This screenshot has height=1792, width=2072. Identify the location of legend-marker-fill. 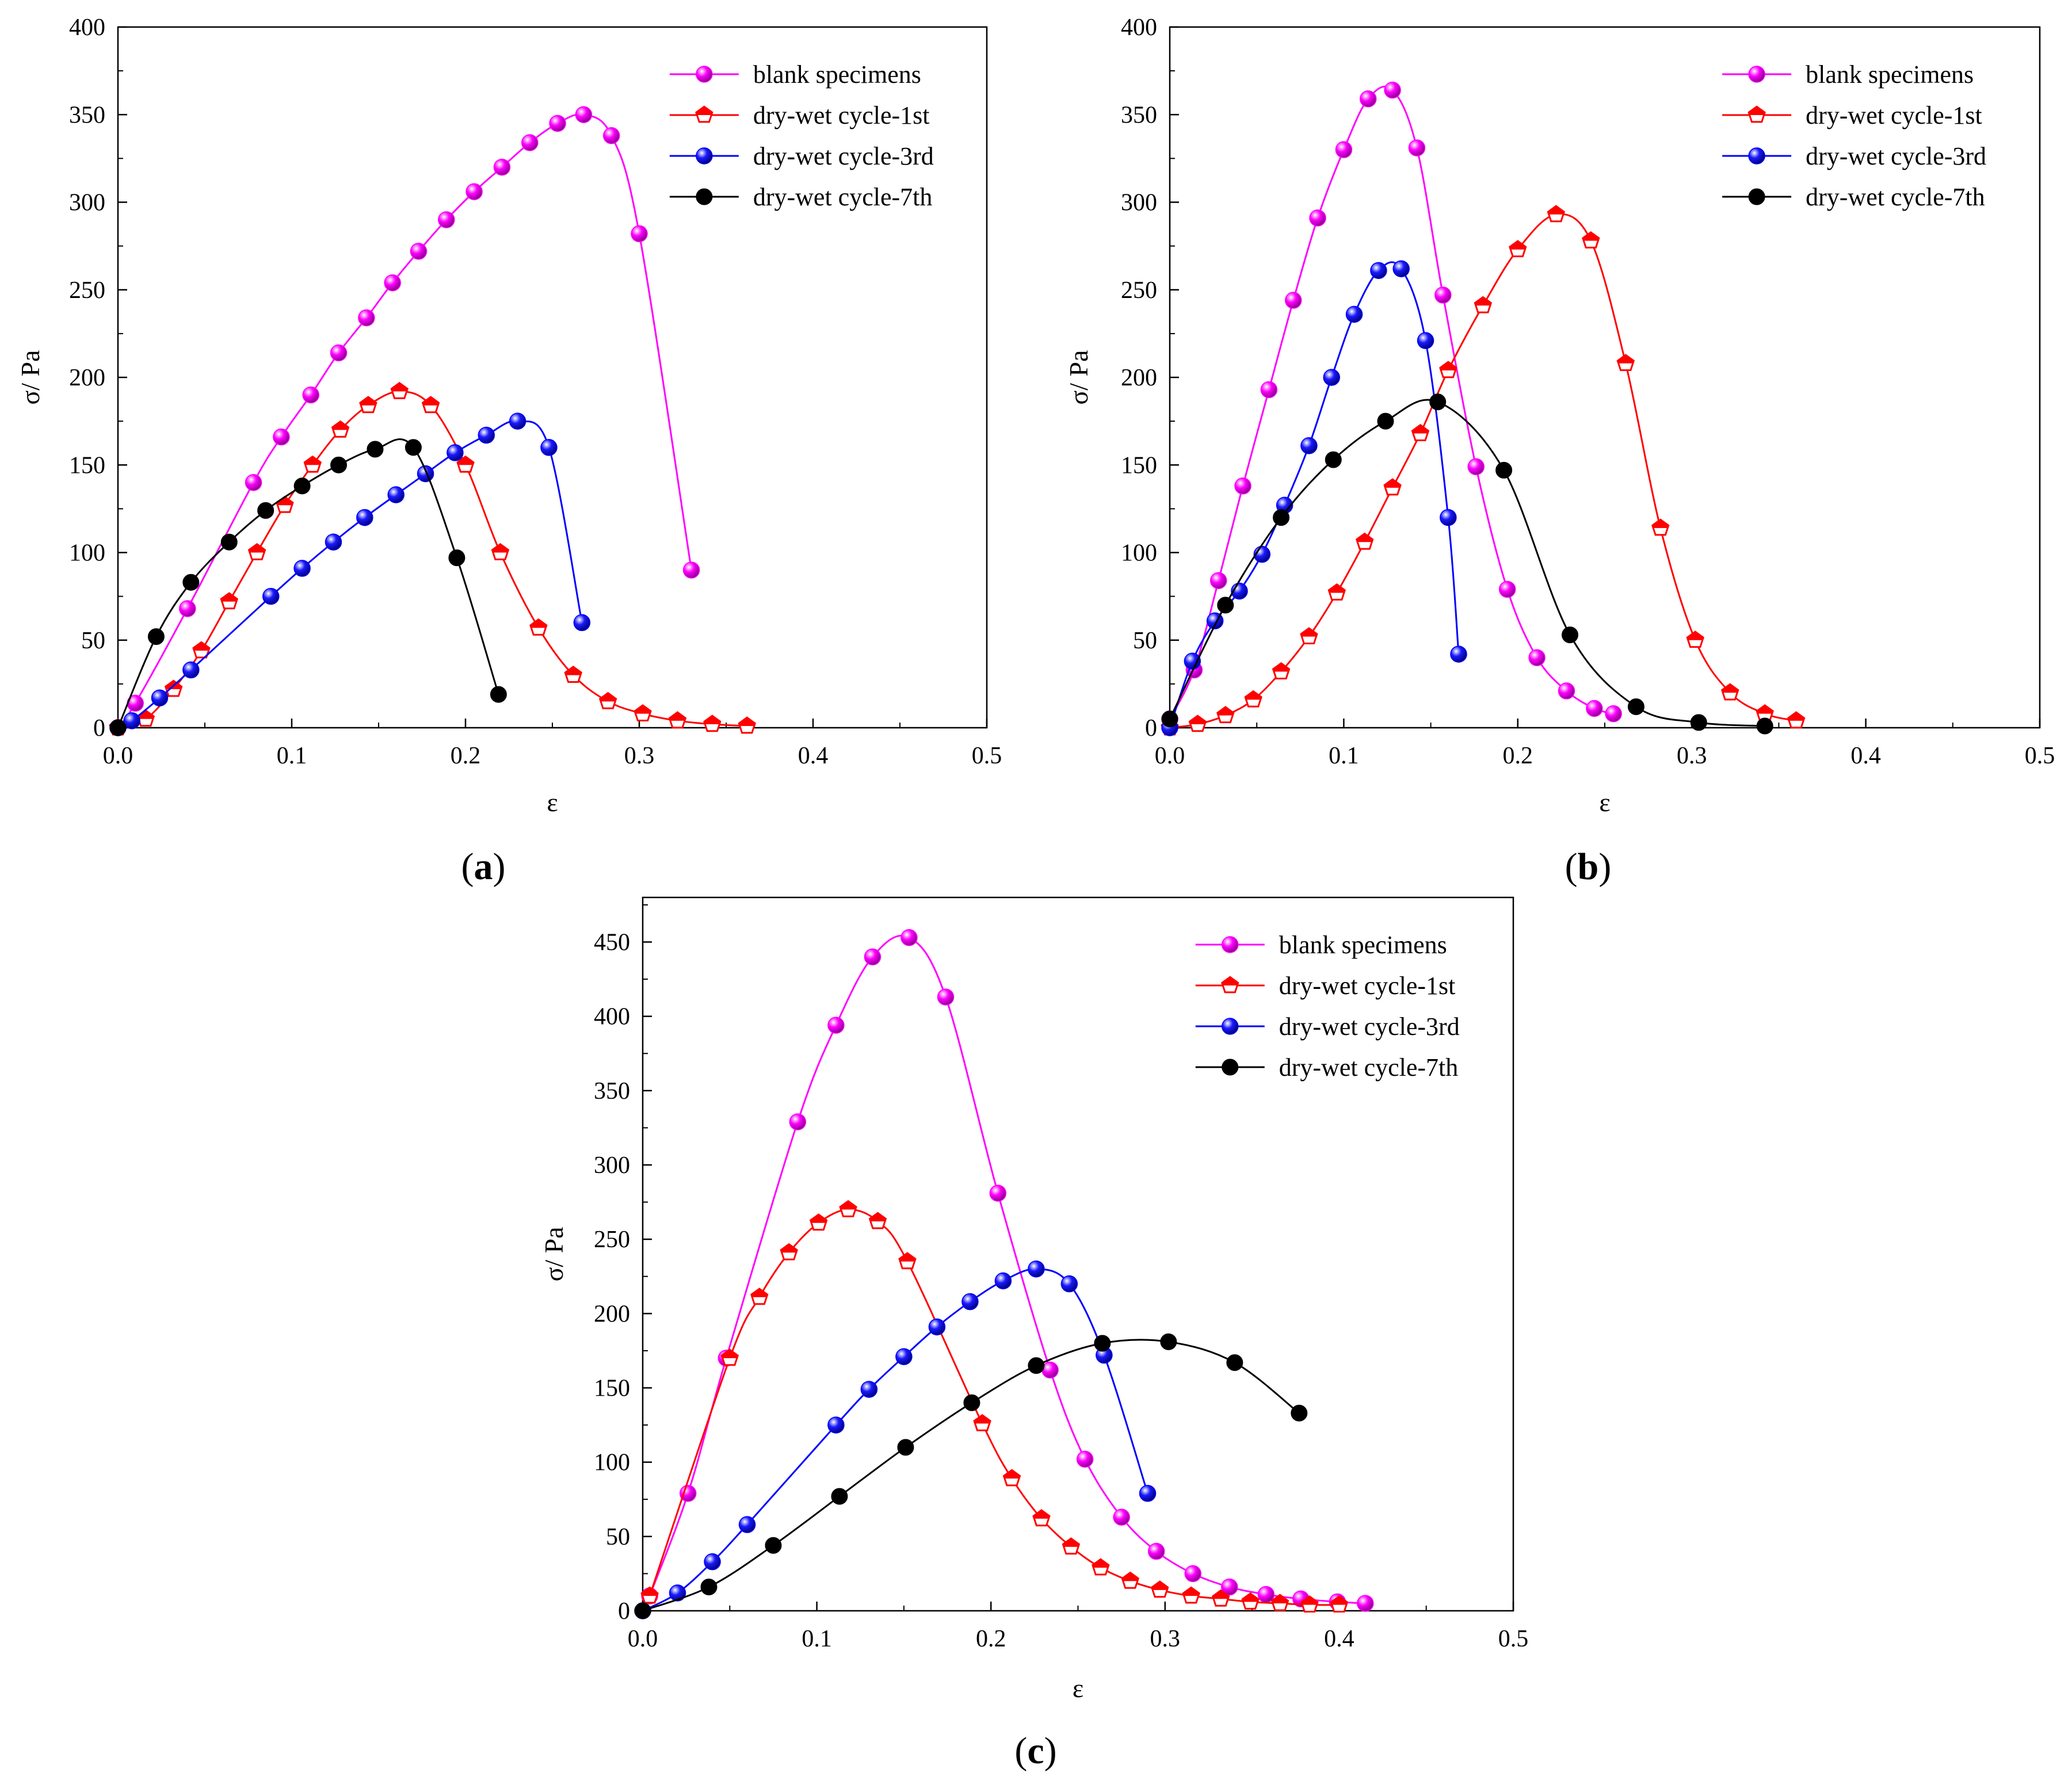
(704, 111).